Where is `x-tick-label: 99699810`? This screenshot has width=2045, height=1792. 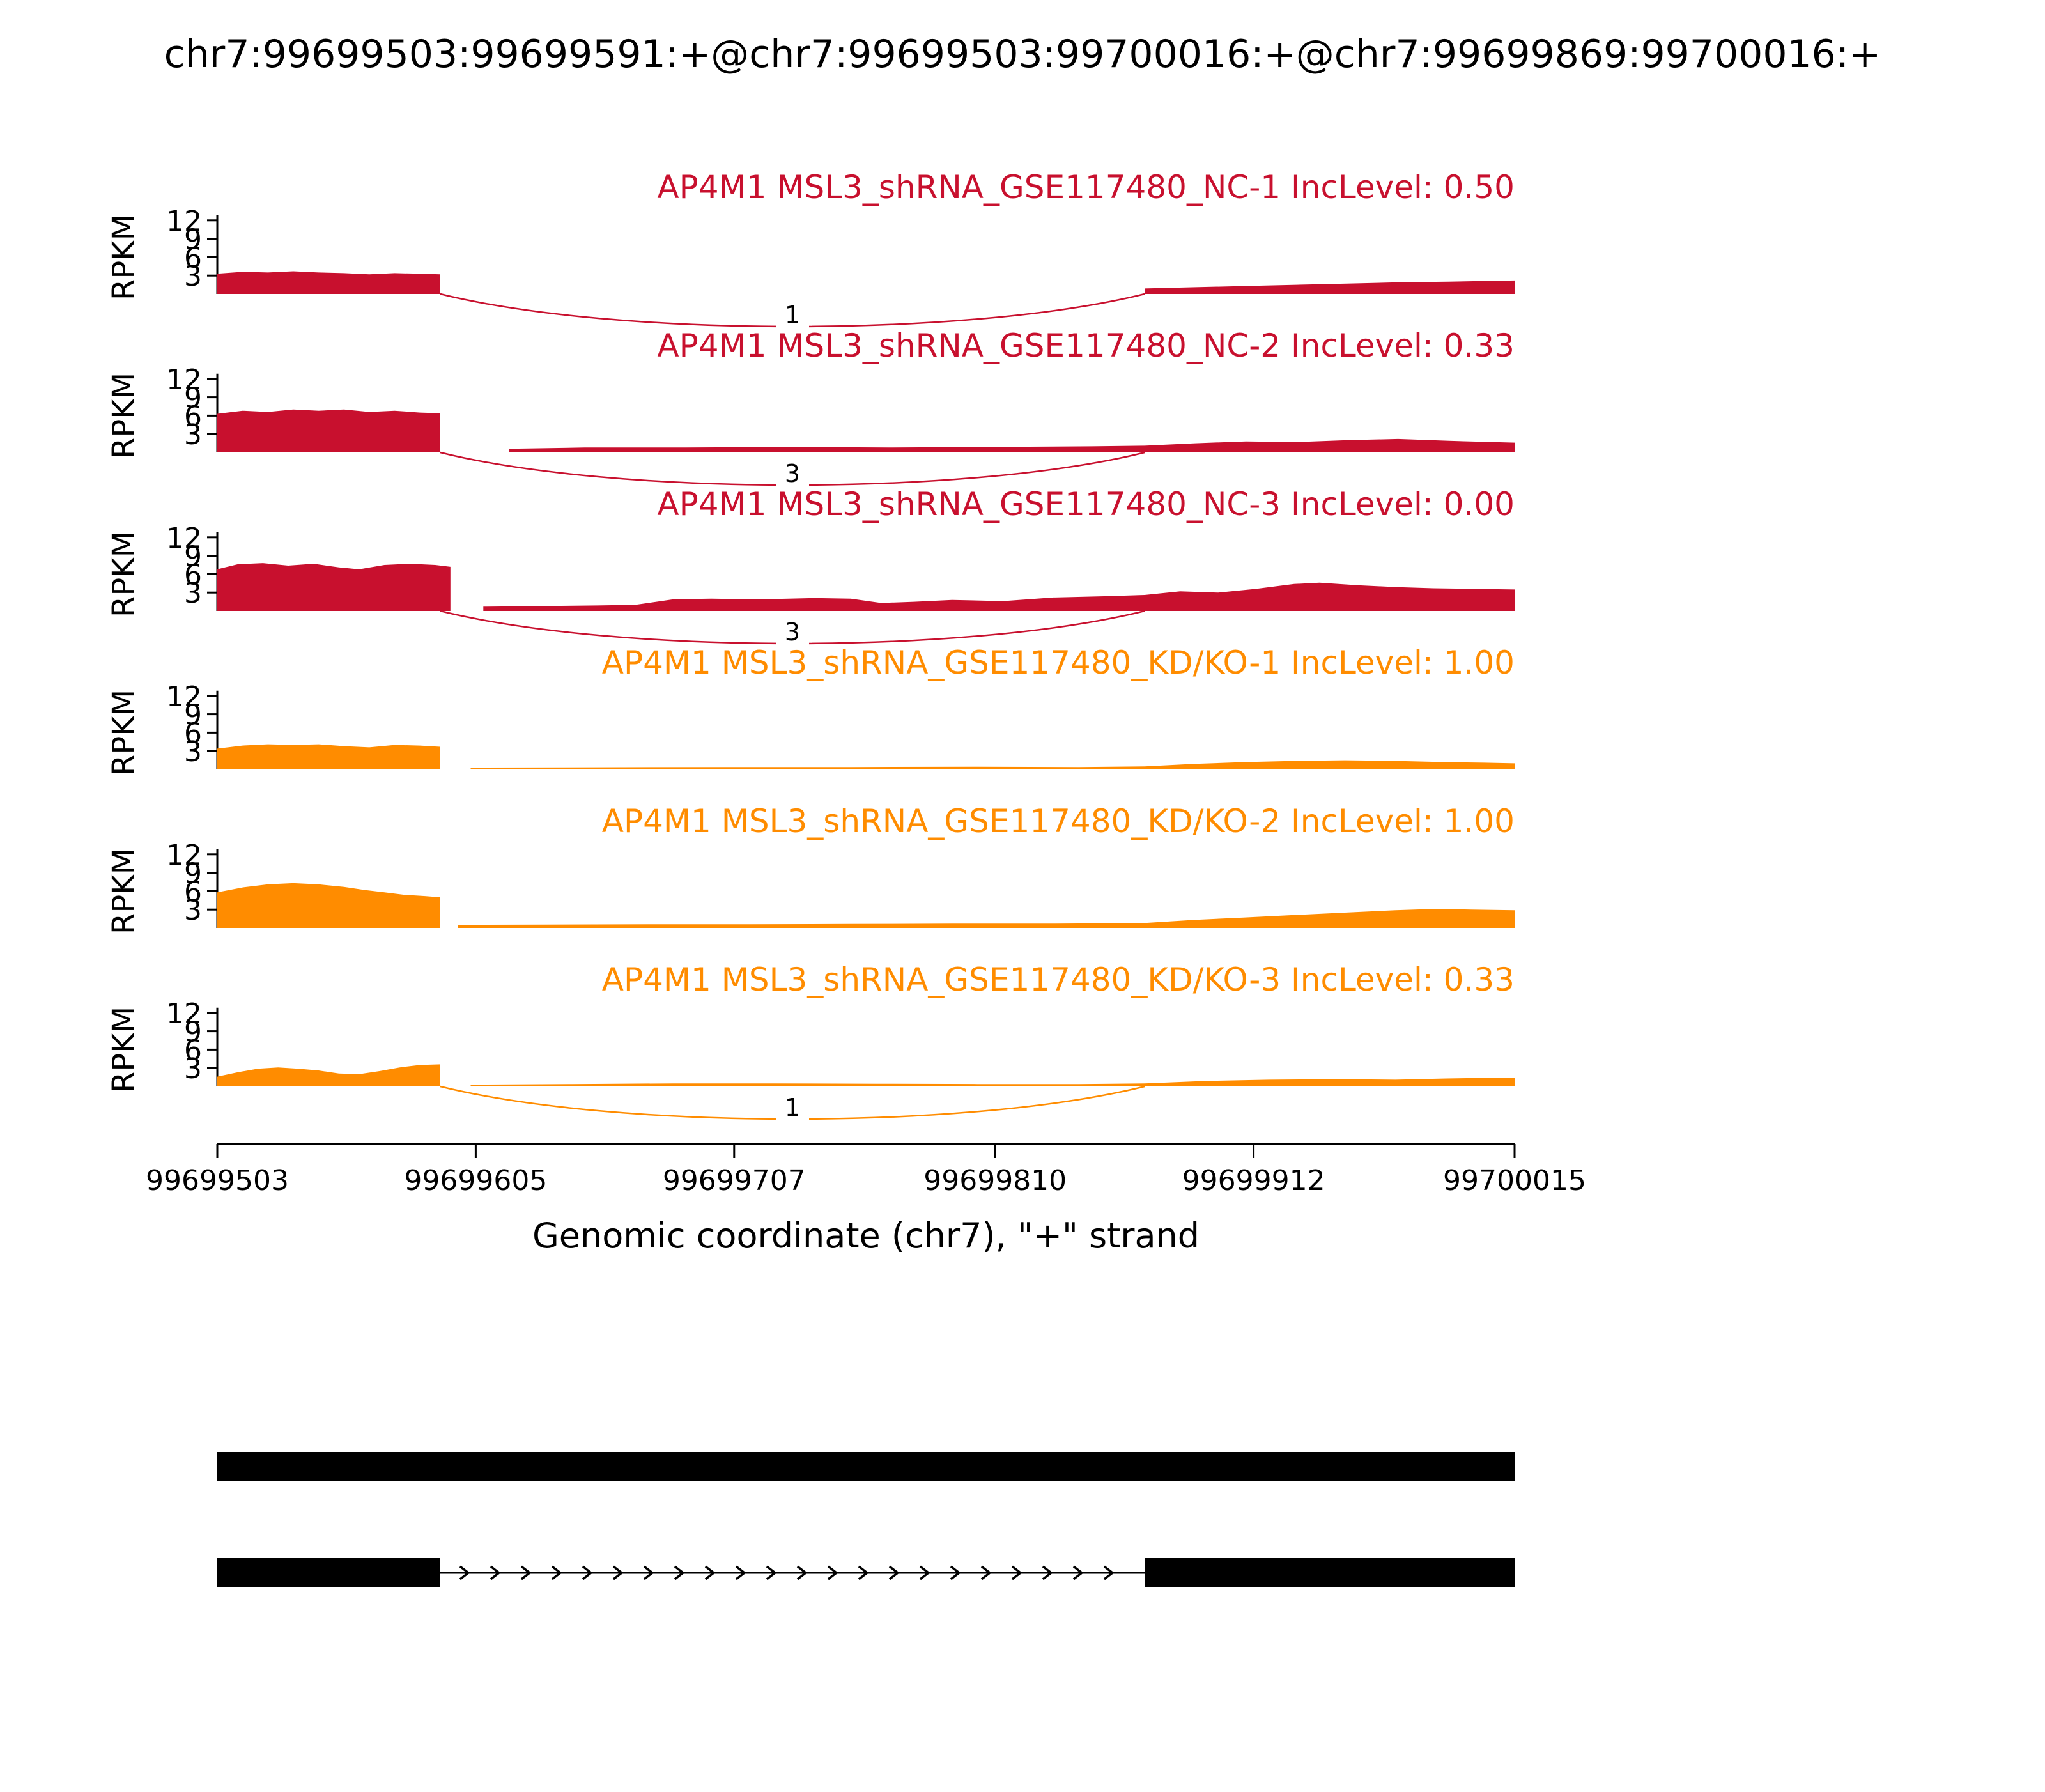 x-tick-label: 99699810 is located at coordinates (995, 1180).